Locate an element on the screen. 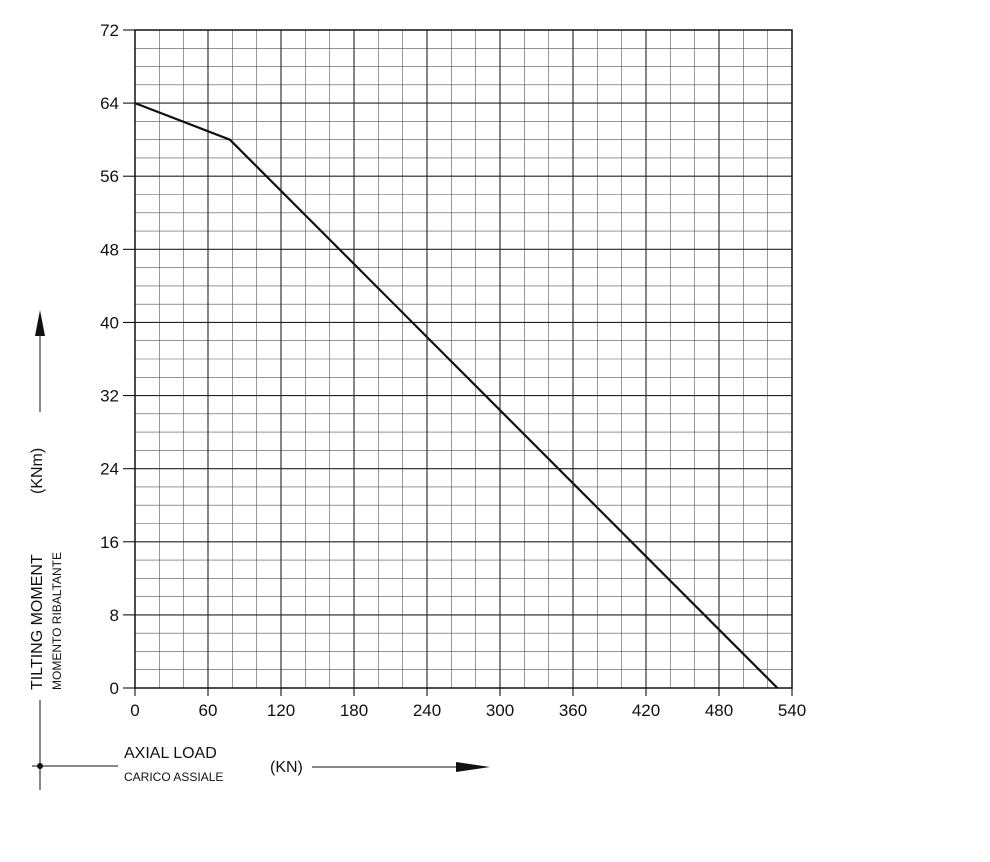 The image size is (990, 862). x-tick-label: 540 is located at coordinates (792, 710).